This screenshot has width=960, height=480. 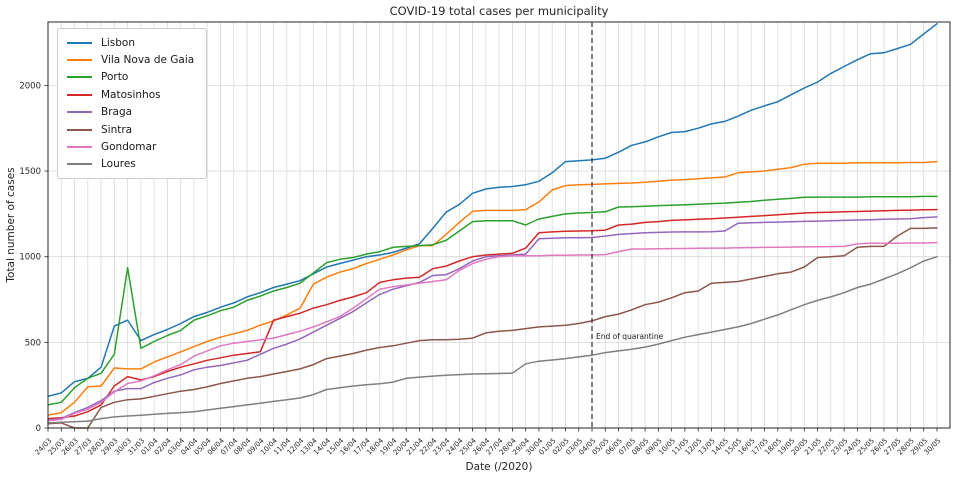 What do you see at coordinates (118, 164) in the screenshot?
I see `legend-label-loures: Loures` at bounding box center [118, 164].